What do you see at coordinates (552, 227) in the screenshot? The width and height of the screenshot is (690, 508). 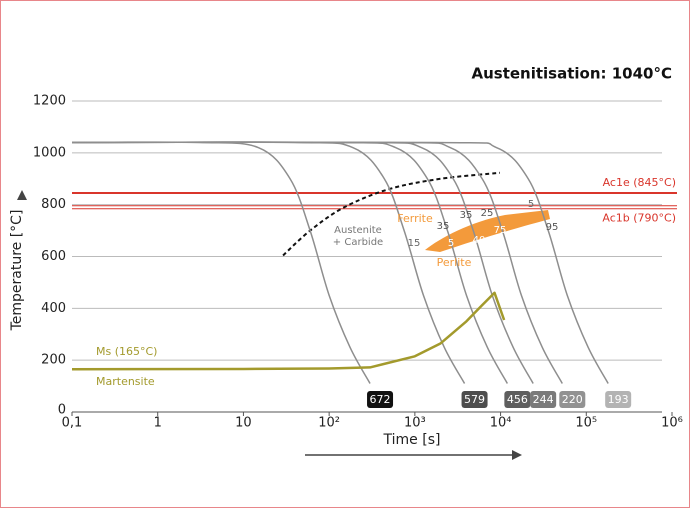 I see `phase-percentage: 95` at bounding box center [552, 227].